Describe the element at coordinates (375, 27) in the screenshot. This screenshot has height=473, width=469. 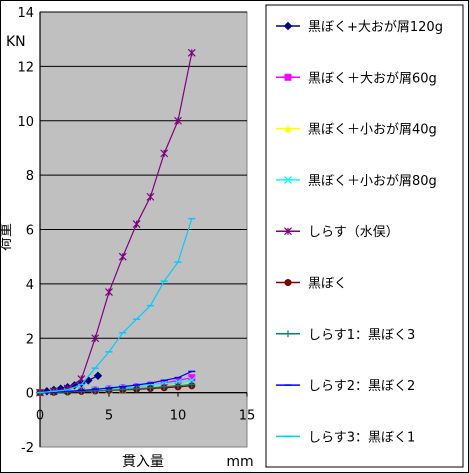
I see `legend-label: 黒ぼく+大おが屑120g` at that location.